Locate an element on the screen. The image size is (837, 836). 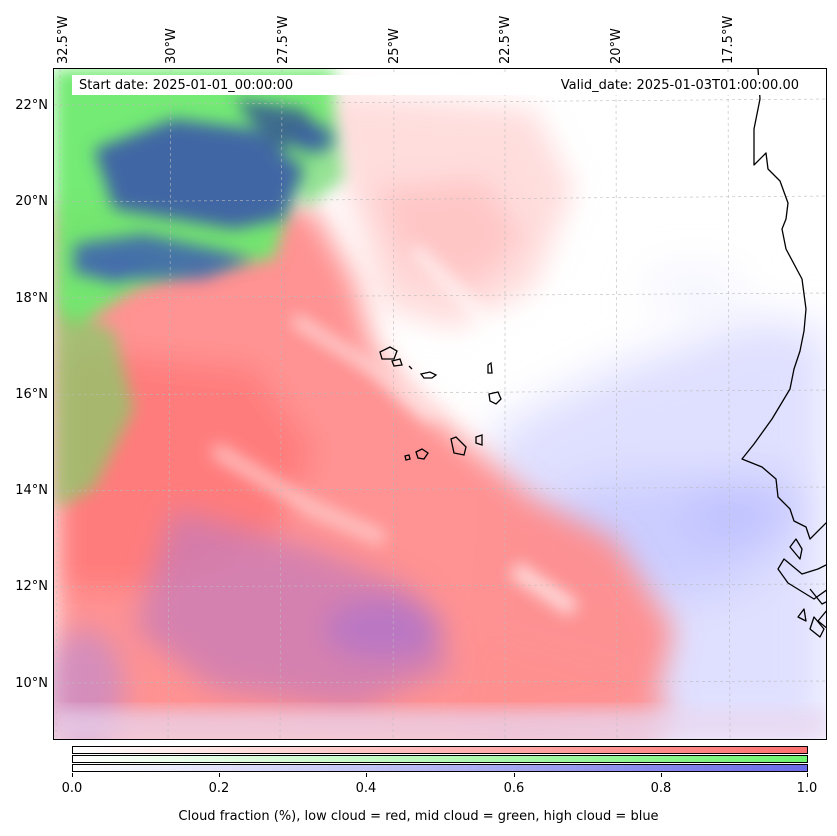
colorbar-low-cloud is located at coordinates (440, 750).